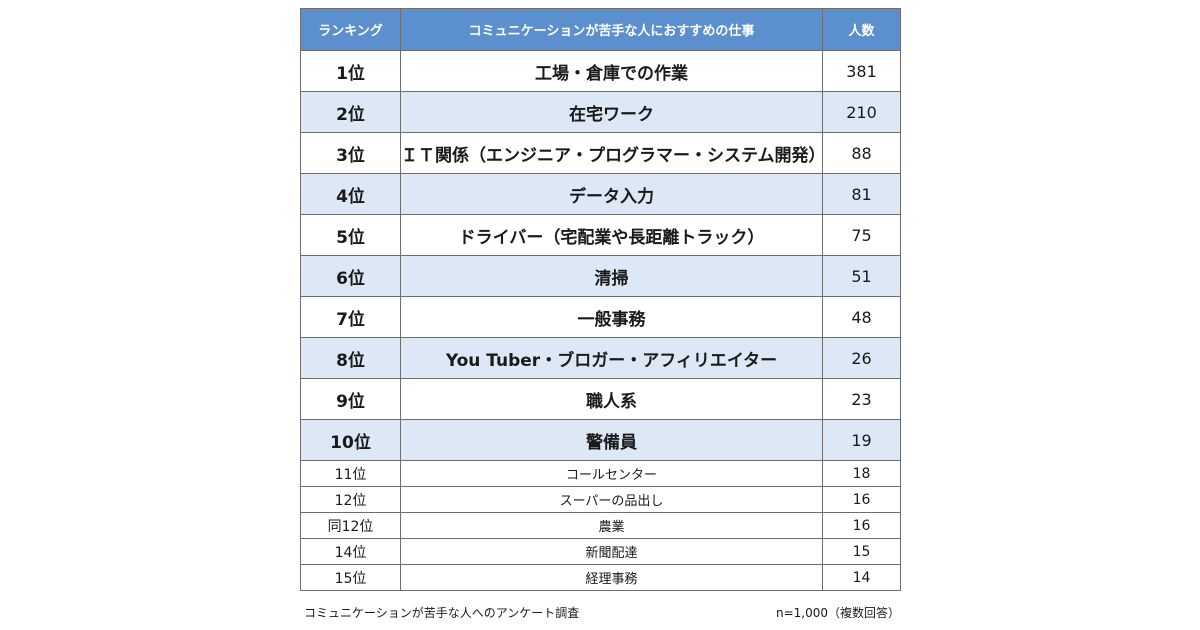 This screenshot has height=630, width=1200. What do you see at coordinates (861, 473) in the screenshot?
I see `count-cell: 18` at bounding box center [861, 473].